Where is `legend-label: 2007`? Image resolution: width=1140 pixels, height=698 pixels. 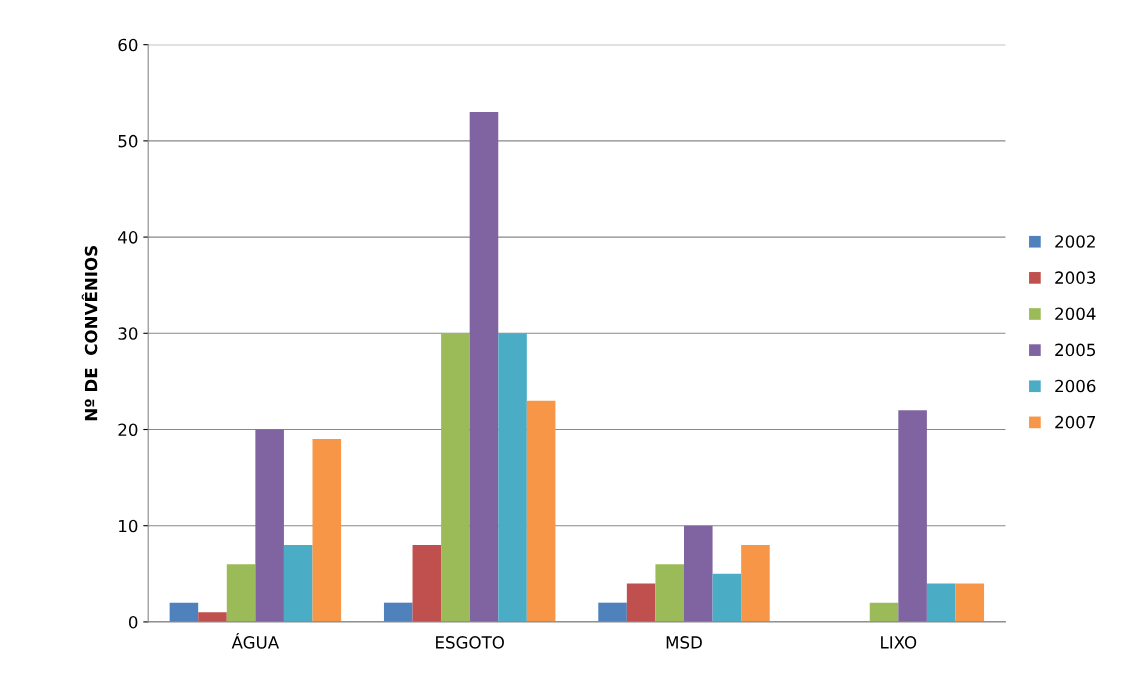 legend-label: 2007 is located at coordinates (1075, 422).